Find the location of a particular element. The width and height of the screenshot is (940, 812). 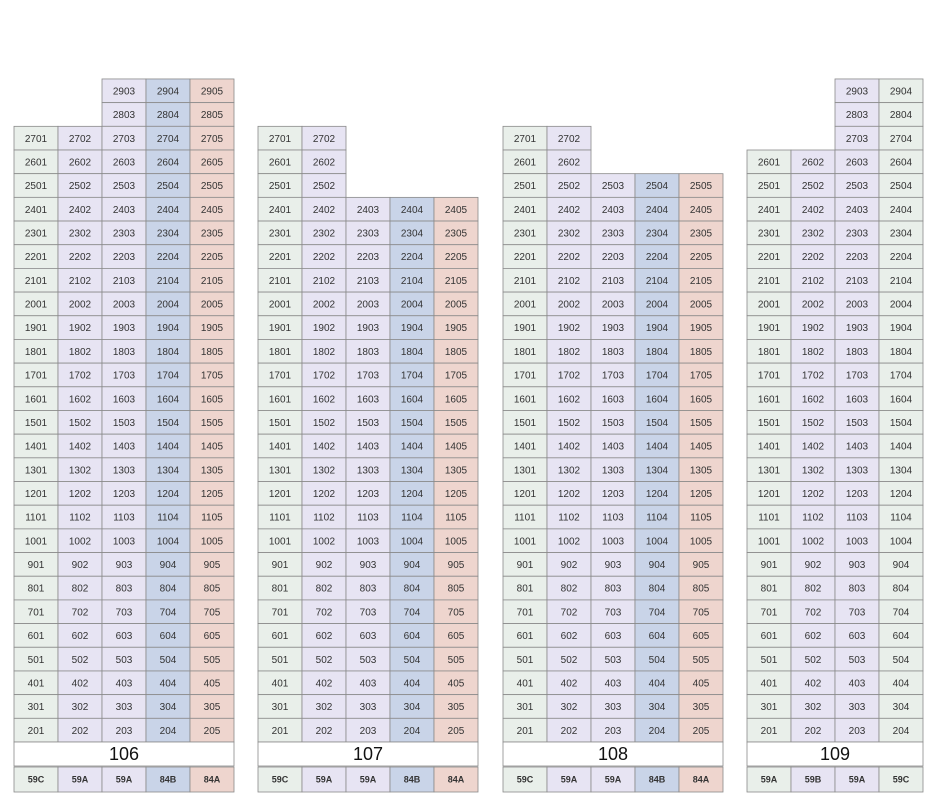

unit-number: 1402 is located at coordinates (324, 447).